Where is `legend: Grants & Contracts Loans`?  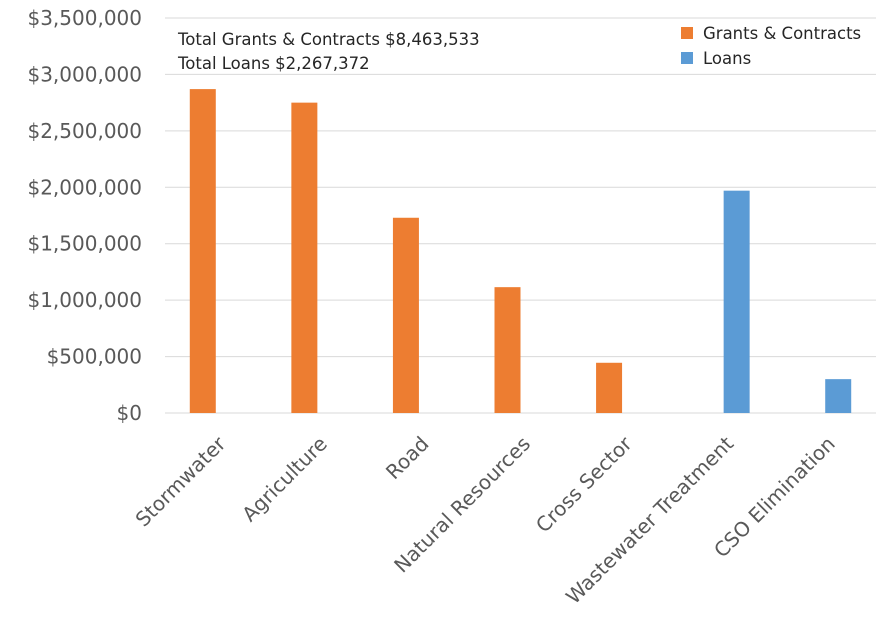
legend: Grants & Contracts Loans is located at coordinates (771, 46).